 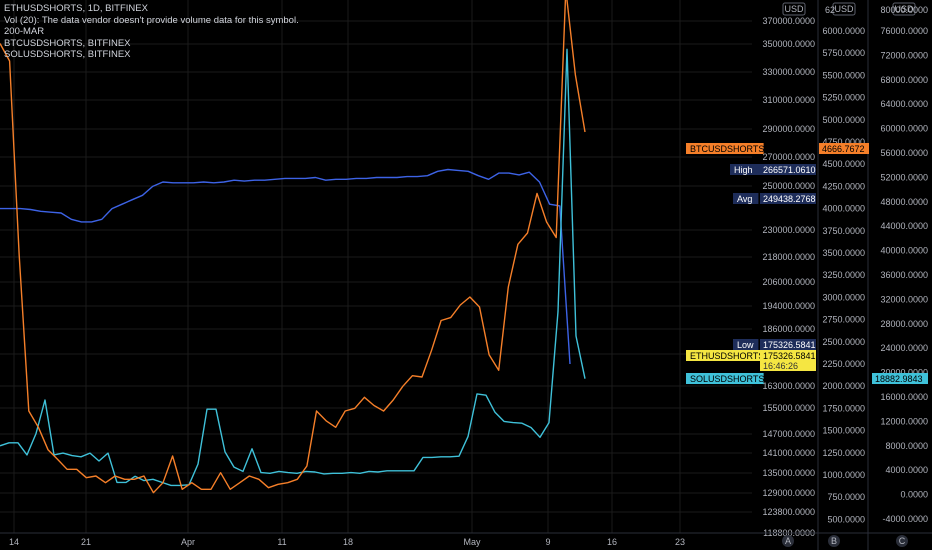 I want to click on scale-c-tick: 0.0000, so click(x=914, y=495).